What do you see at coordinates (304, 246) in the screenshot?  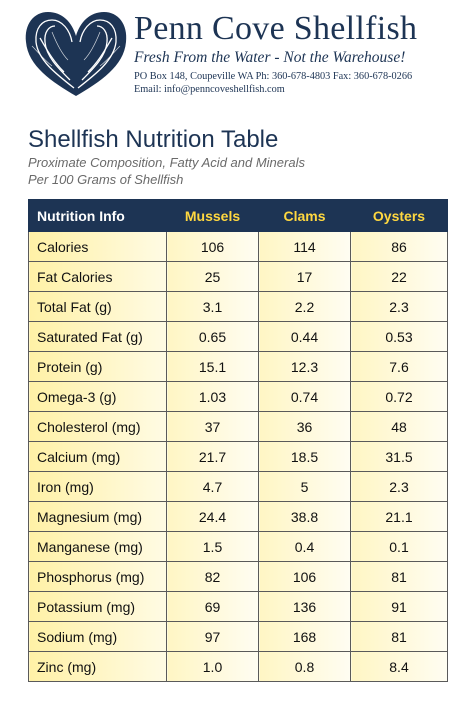 I see `nutrient-value: 114` at bounding box center [304, 246].